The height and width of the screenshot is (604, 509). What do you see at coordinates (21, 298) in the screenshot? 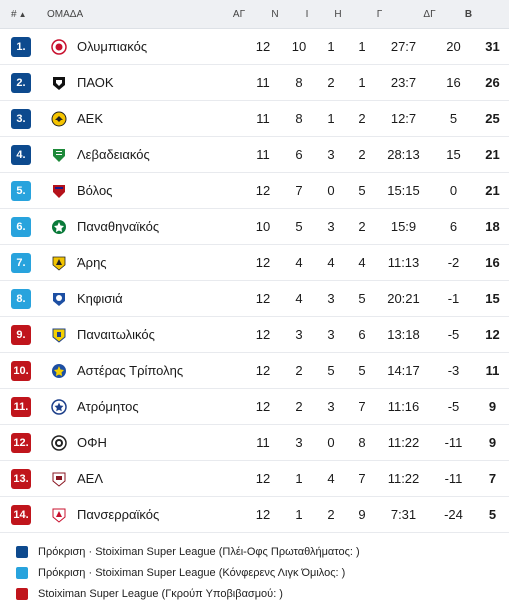
I see `position-badge: 8.` at bounding box center [21, 298].